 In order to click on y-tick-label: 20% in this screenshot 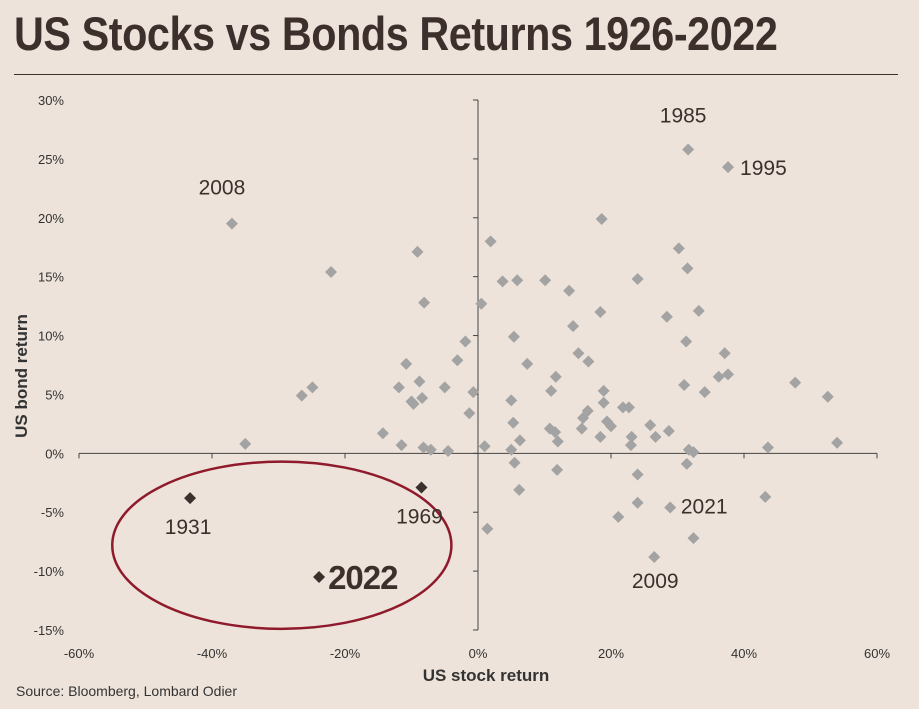, I will do `click(51, 218)`.